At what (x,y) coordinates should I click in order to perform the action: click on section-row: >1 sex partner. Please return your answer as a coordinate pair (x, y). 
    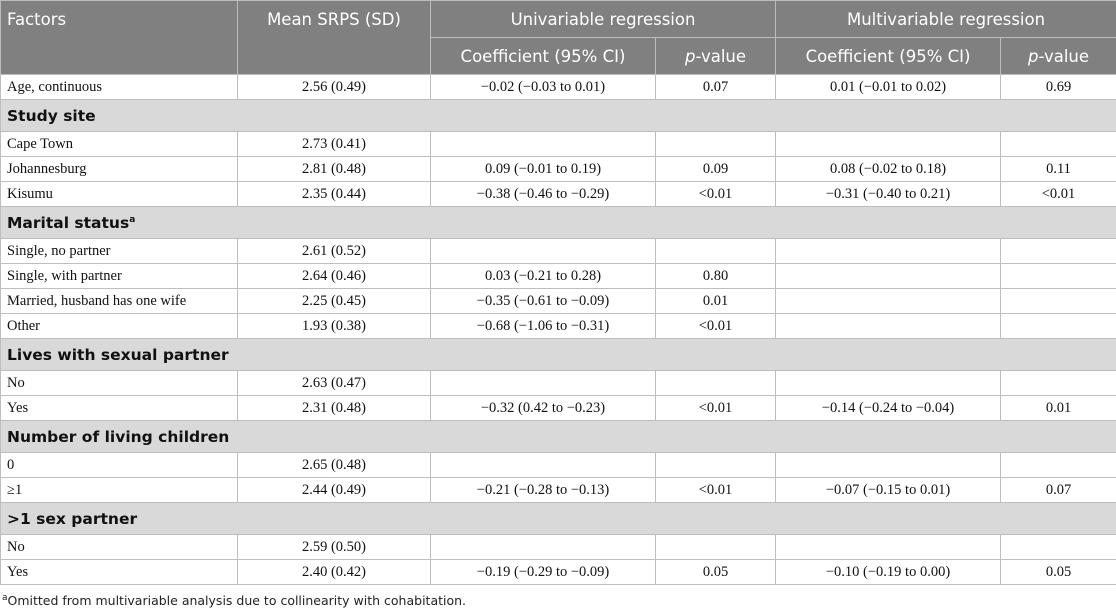
    Looking at the image, I should click on (558, 518).